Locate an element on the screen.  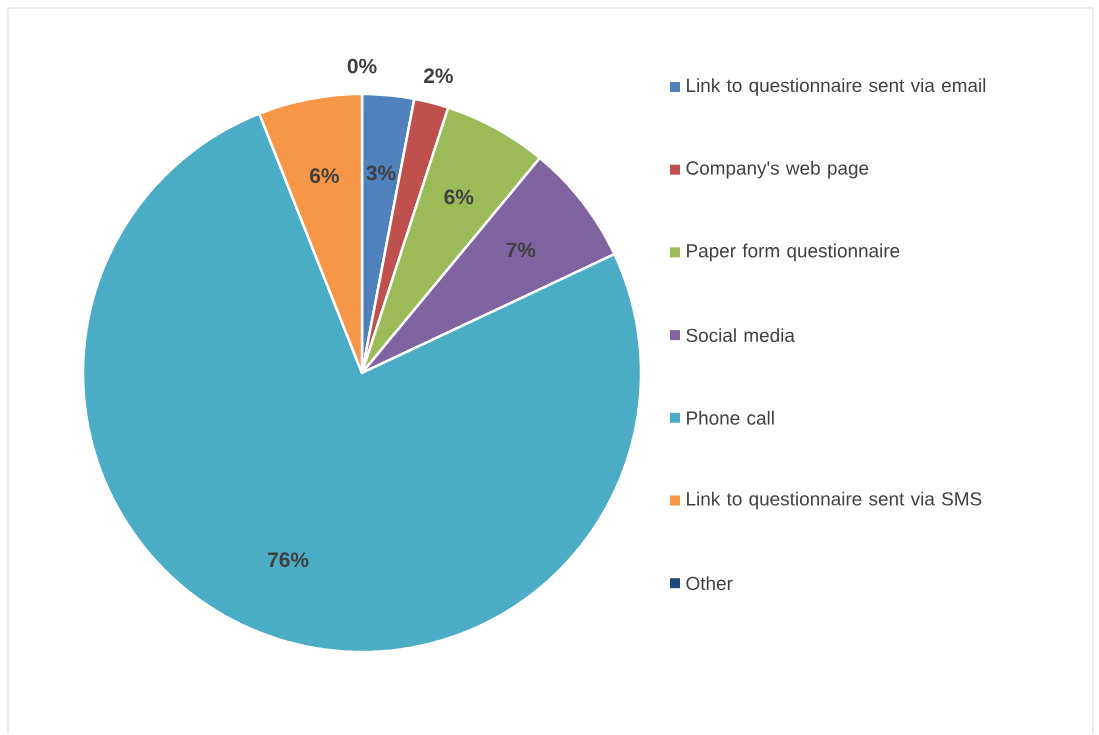
text: 0% is located at coordinates (362, 66).